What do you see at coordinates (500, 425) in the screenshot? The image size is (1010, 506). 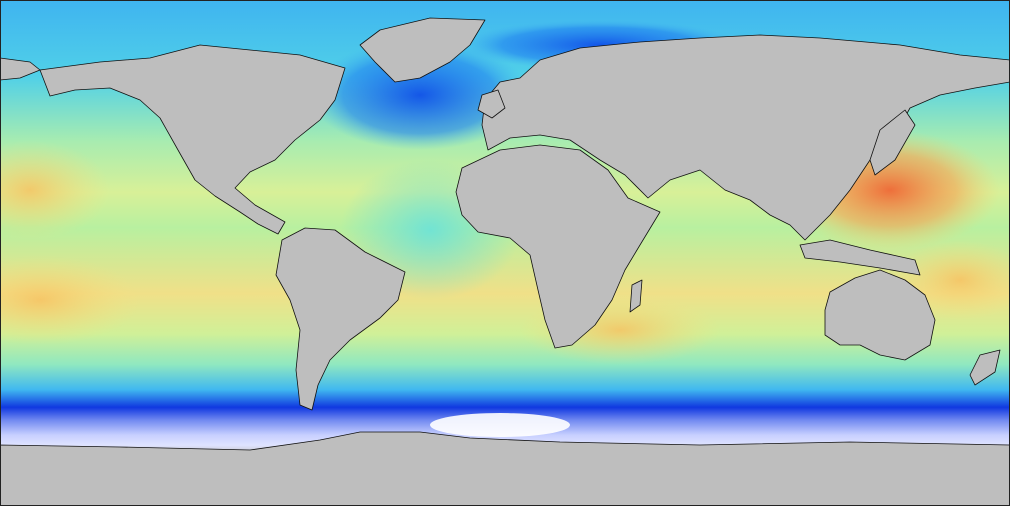 I see `ice-region` at bounding box center [500, 425].